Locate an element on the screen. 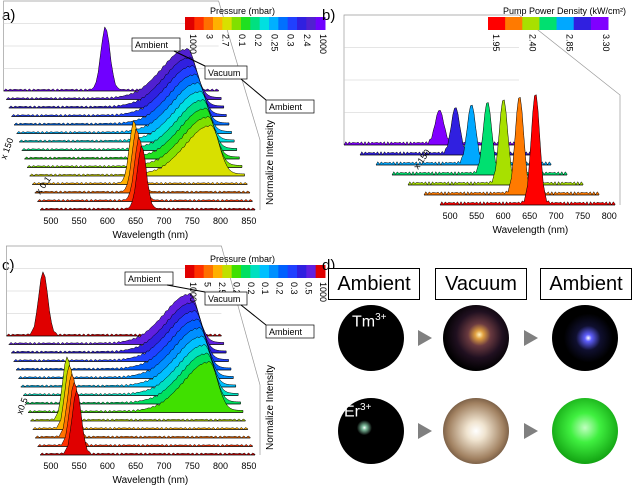  photo-er-ambient is located at coordinates (371, 431).